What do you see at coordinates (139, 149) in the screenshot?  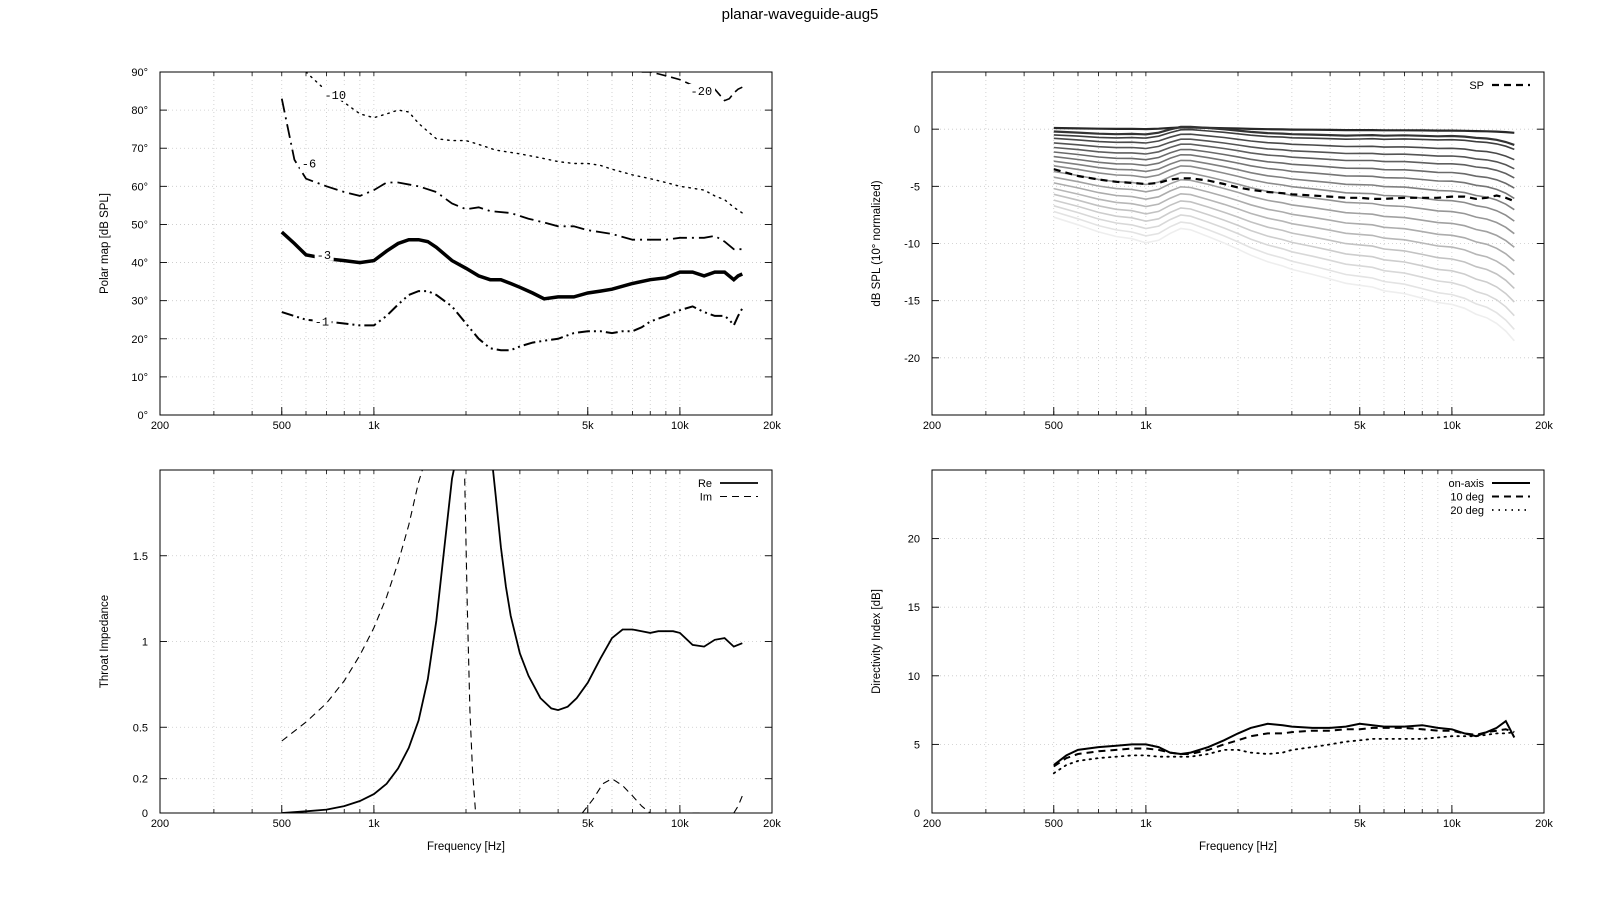 I see `y-tick-label: 70°` at bounding box center [139, 149].